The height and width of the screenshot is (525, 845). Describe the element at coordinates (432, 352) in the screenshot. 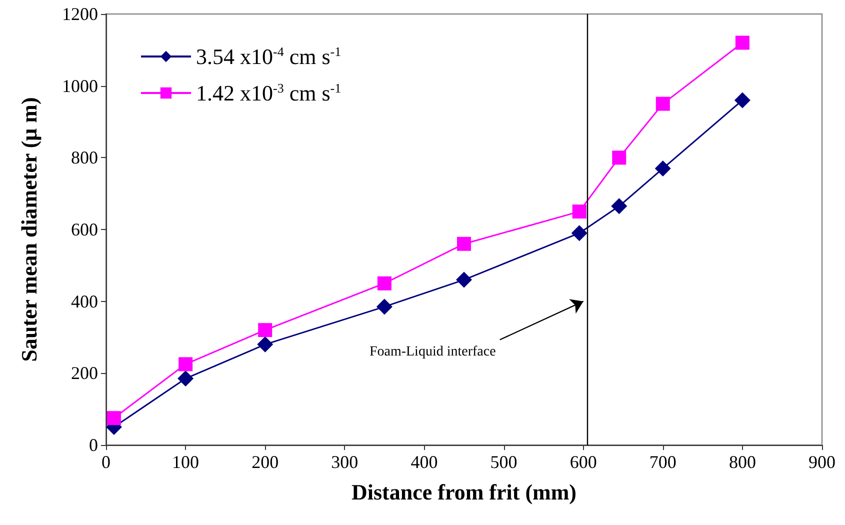

I see `annotation: Foam-Liquid interface` at that location.